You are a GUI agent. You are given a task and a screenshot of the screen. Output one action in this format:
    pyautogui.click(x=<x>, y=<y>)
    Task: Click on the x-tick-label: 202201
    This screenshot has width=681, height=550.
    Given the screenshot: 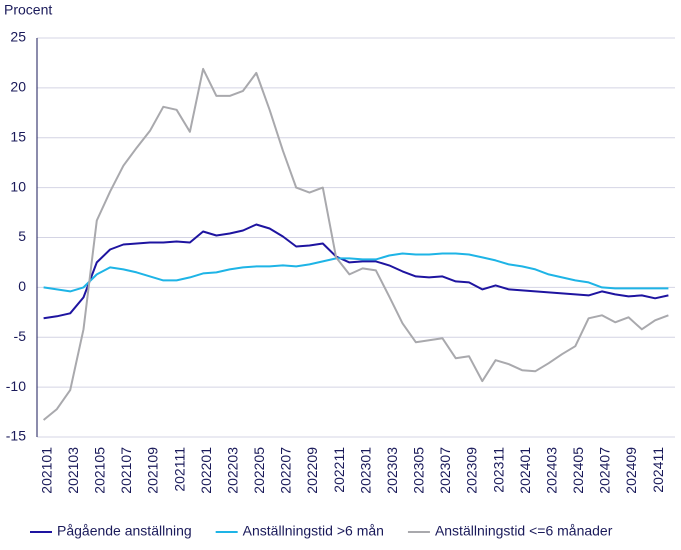 What is the action you would take?
    pyautogui.click(x=206, y=470)
    